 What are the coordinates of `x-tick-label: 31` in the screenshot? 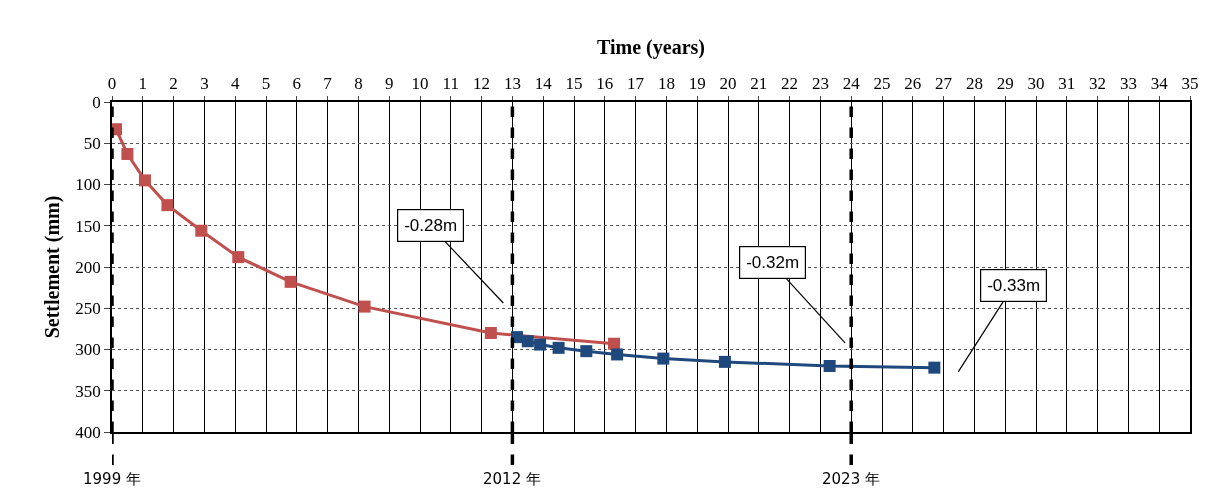 It's located at (1067, 84).